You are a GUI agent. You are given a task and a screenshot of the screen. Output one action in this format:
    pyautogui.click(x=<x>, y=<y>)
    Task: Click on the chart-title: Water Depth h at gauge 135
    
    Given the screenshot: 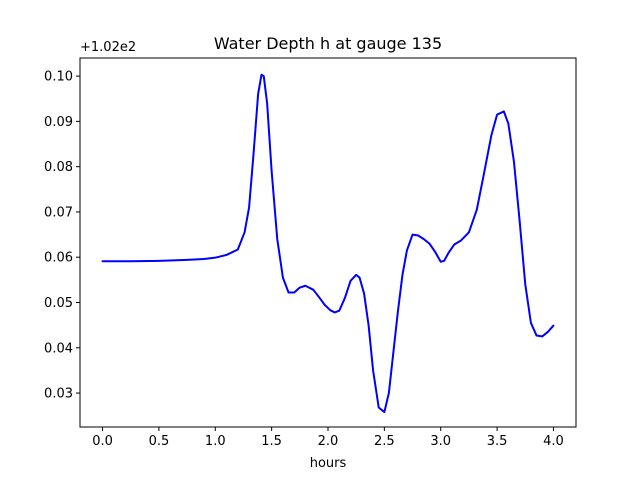 What is the action you would take?
    pyautogui.click(x=328, y=43)
    